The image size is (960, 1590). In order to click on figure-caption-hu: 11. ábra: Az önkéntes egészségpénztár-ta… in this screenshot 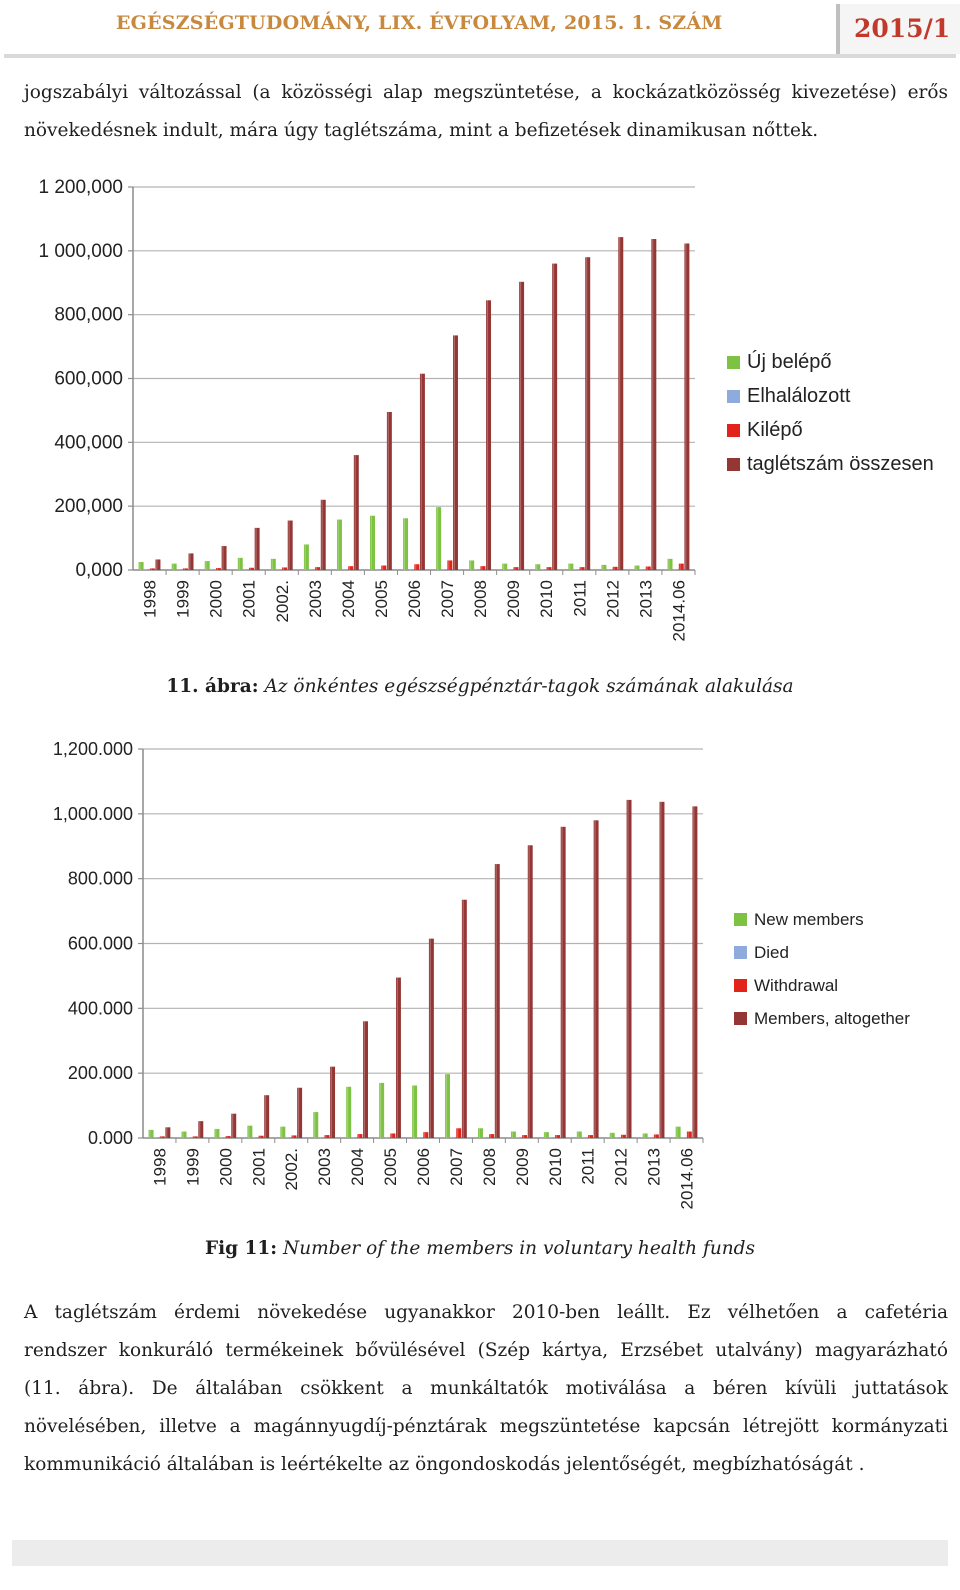, I will do `click(480, 686)`.